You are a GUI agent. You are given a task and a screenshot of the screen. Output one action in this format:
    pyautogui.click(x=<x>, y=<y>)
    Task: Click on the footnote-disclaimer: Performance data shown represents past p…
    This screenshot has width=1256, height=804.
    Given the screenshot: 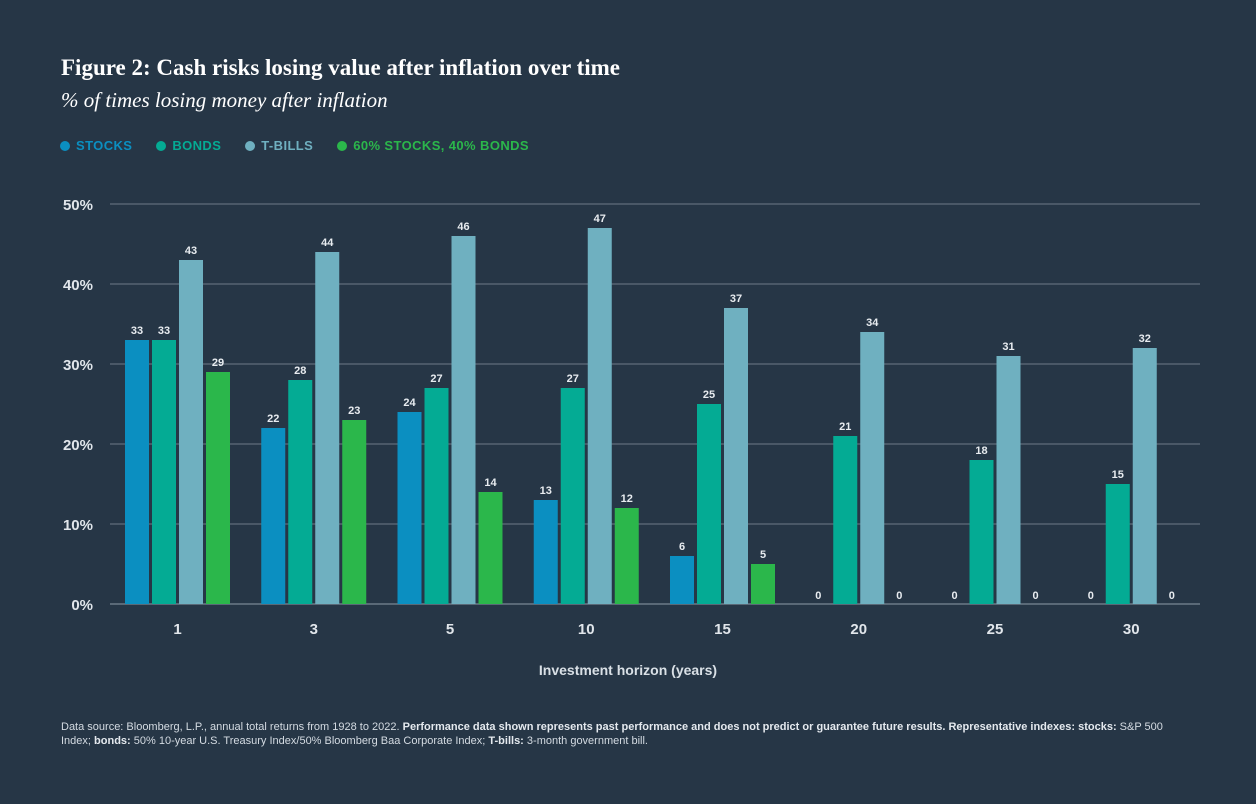 What is the action you would take?
    pyautogui.click(x=759, y=727)
    